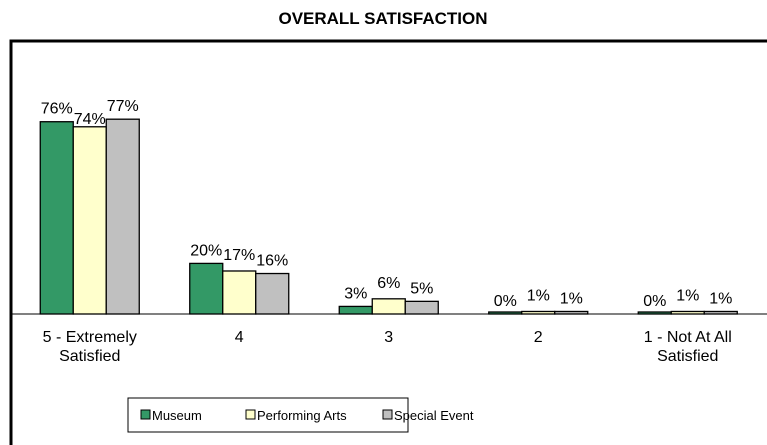 The height and width of the screenshot is (445, 767). I want to click on value-label: 5%, so click(421, 288).